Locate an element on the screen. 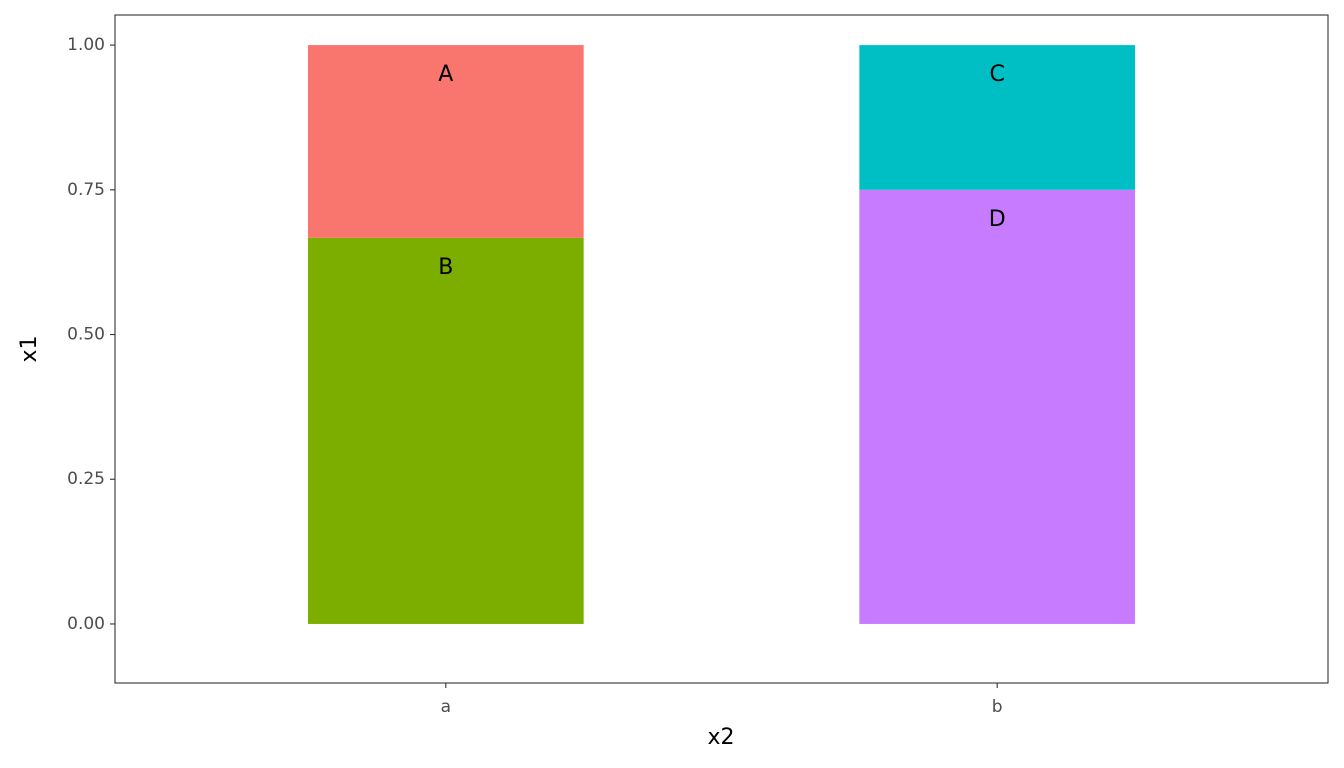  segment-label: D is located at coordinates (997, 219).